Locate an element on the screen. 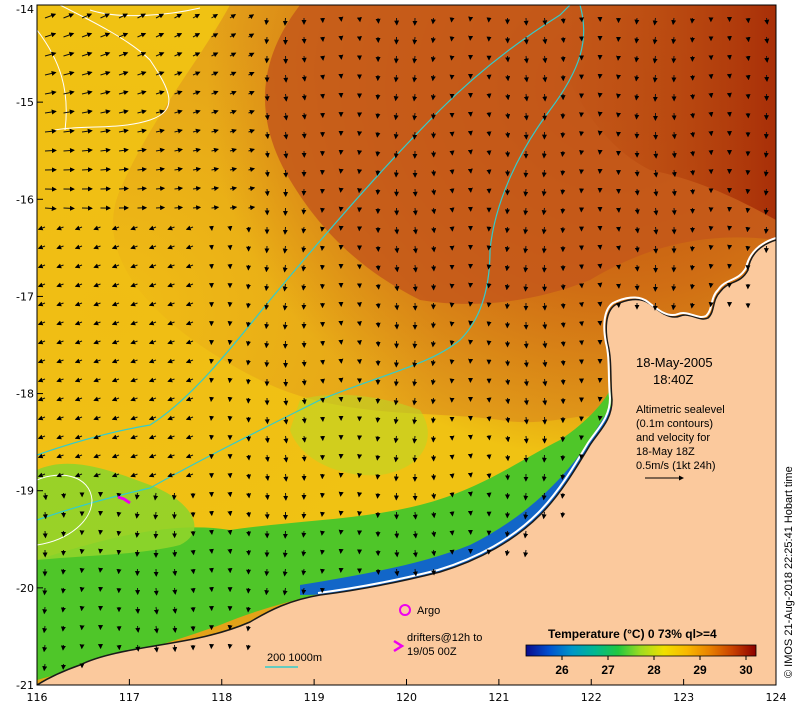 This screenshot has width=800, height=710. colorbar-tick-label: 28 is located at coordinates (654, 670).